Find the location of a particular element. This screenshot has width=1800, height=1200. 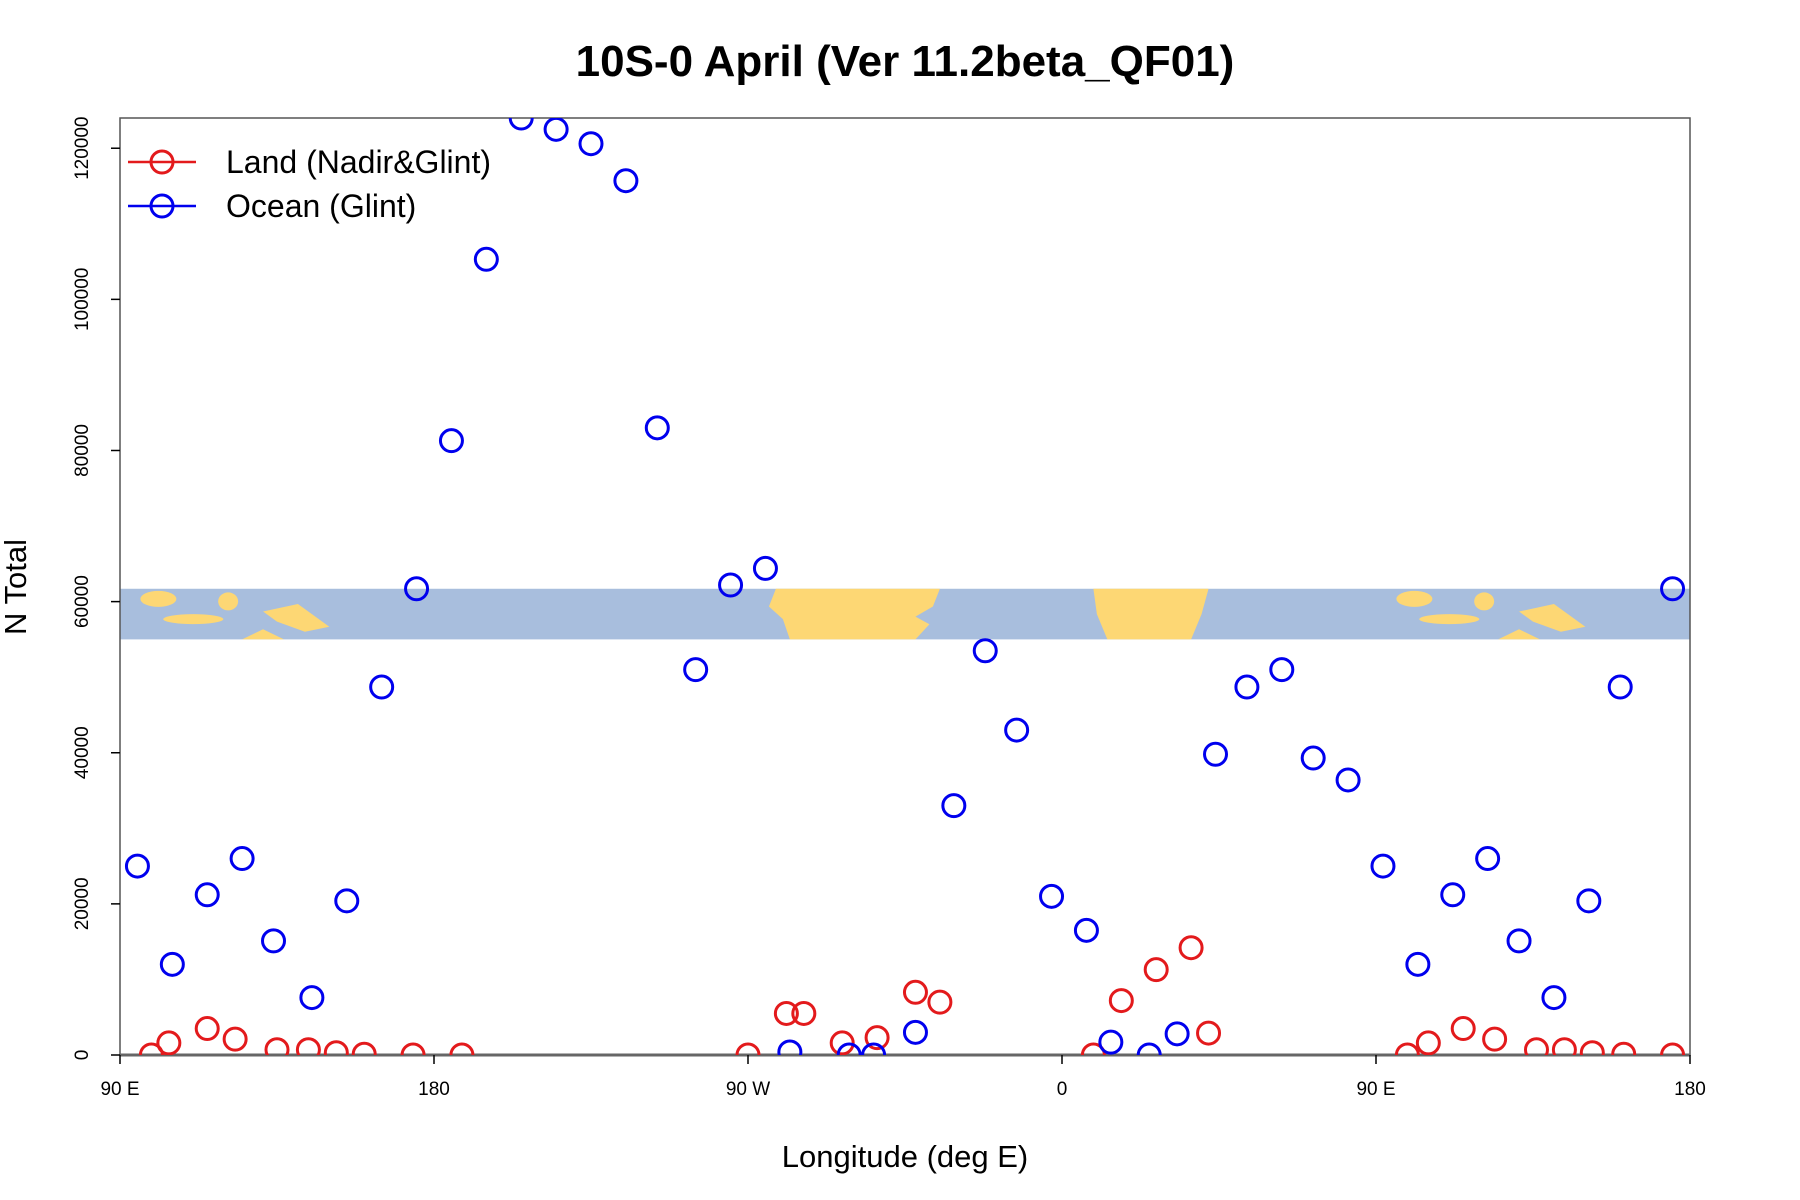

series-land is located at coordinates (912, 995).